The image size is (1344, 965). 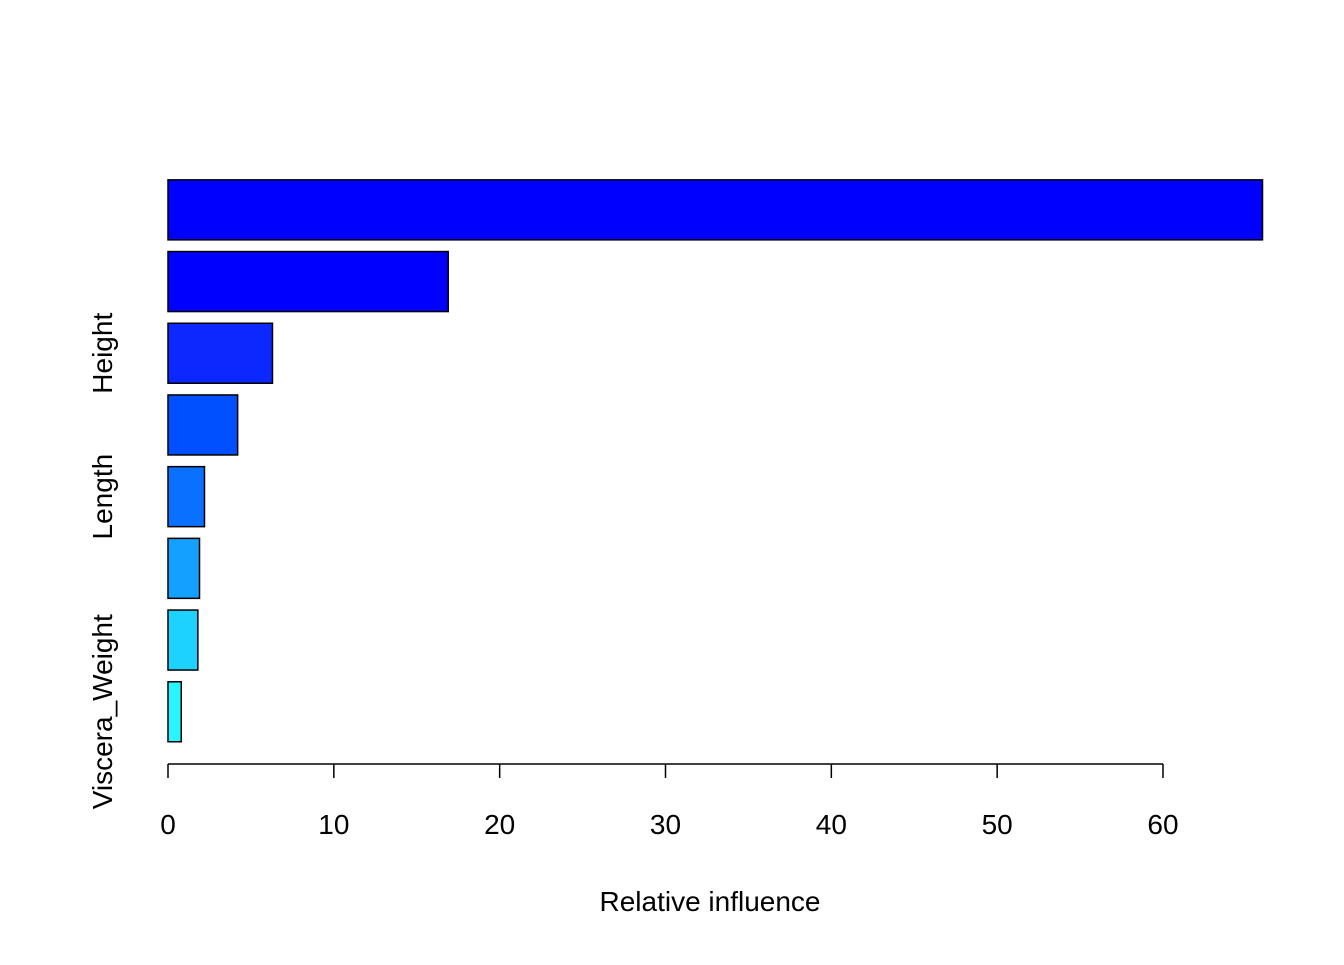 I want to click on x-axis-label: Relative influence, so click(x=709, y=901).